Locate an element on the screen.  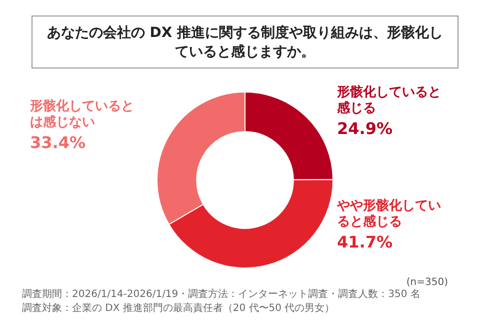
text: 調査期間：2026/1/14-2026/1/19・調査方法：インターネット調査・調査人数：350 名 is located at coordinates (221, 294).